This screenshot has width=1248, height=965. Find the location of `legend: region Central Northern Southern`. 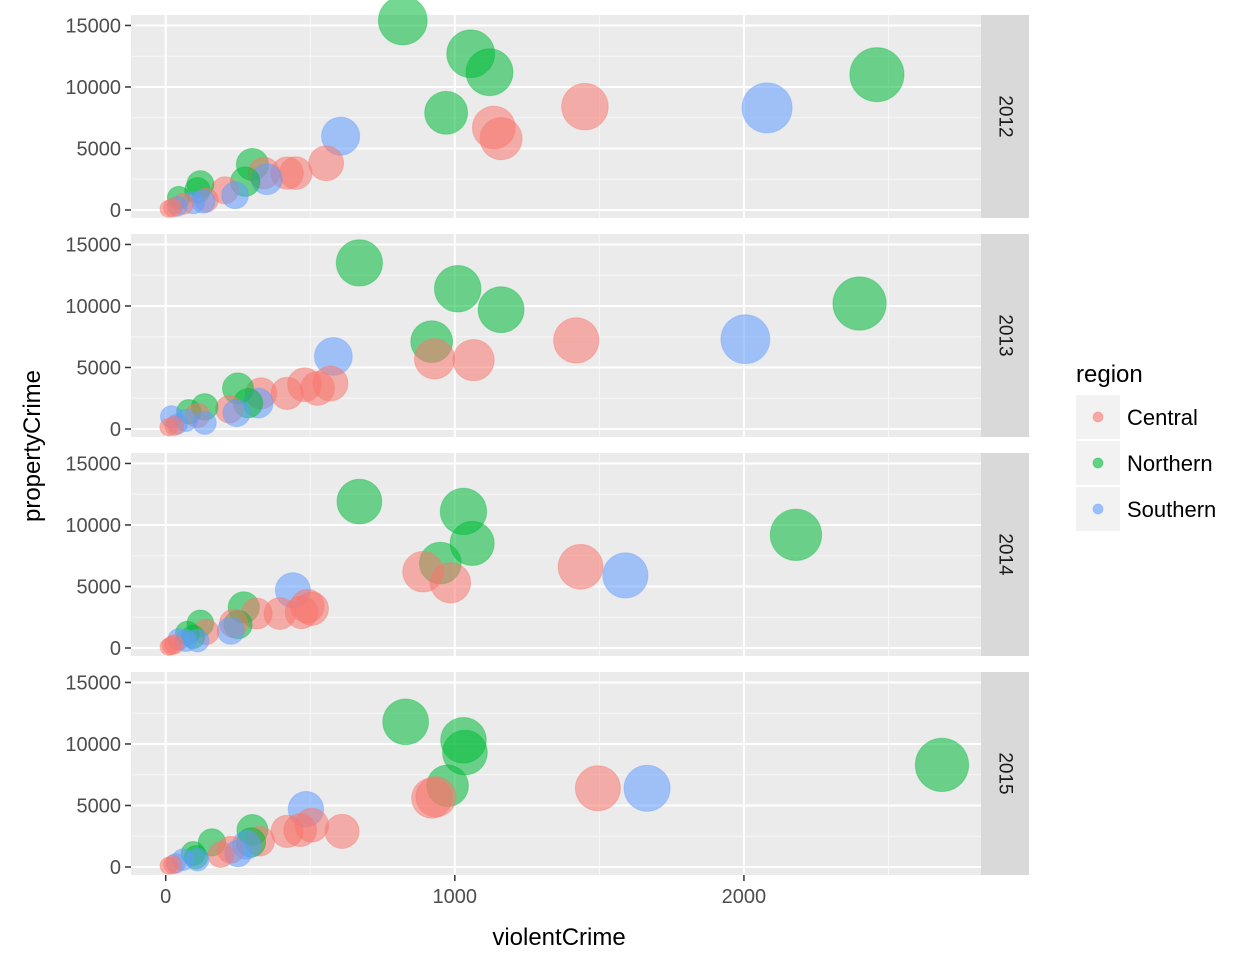

legend: region Central Northern Southern is located at coordinates (1146, 446).